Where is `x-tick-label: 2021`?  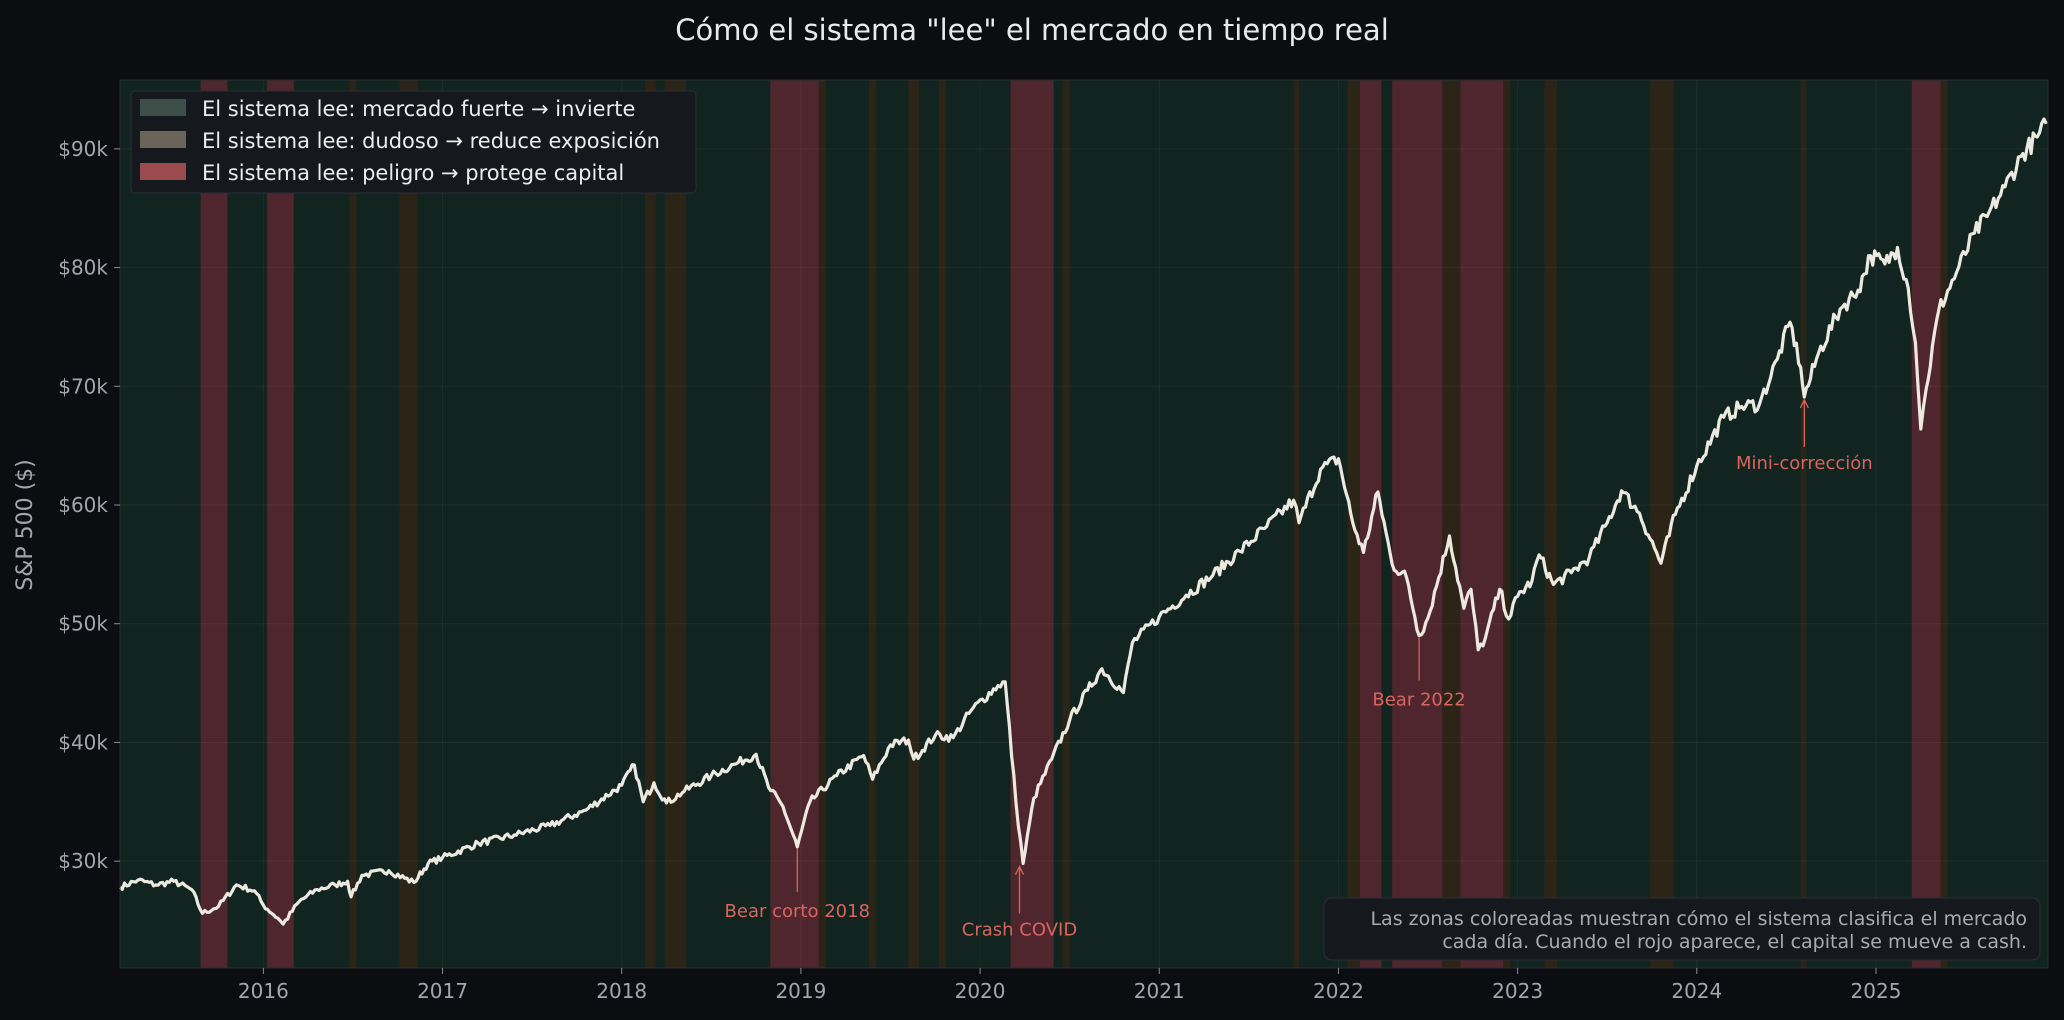 x-tick-label: 2021 is located at coordinates (1159, 991).